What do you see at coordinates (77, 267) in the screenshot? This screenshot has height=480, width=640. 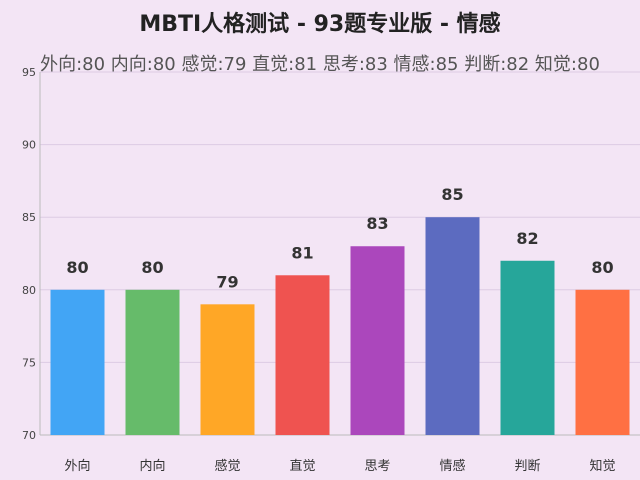 I see `data-label-外向: 80` at bounding box center [77, 267].